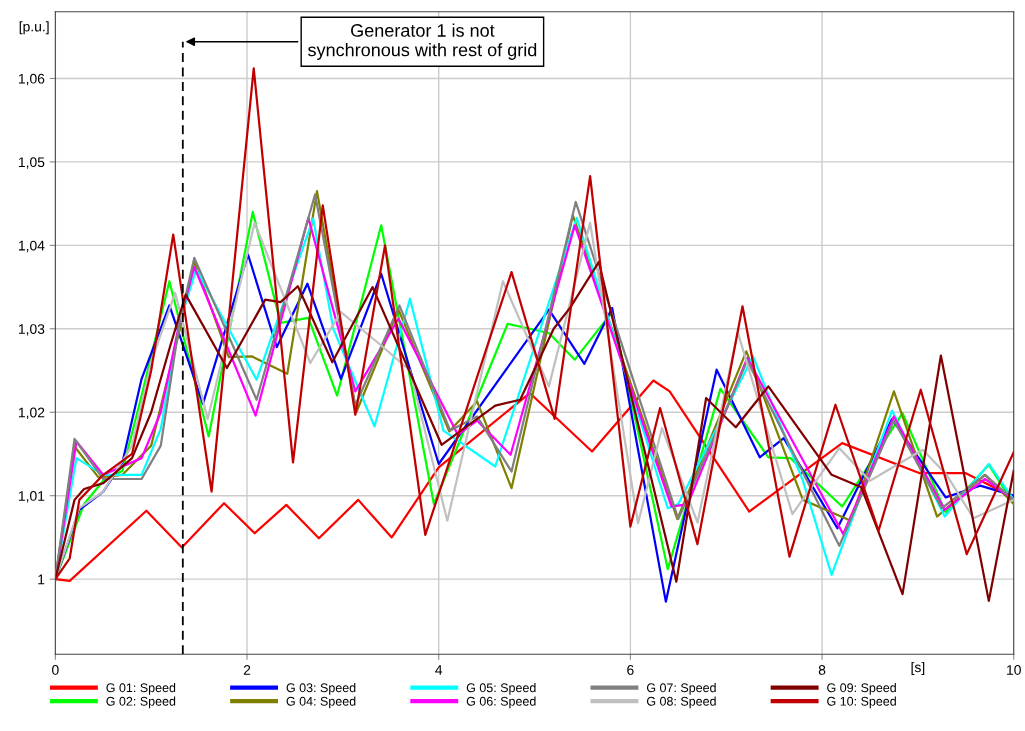 The height and width of the screenshot is (731, 1025). I want to click on y-tick-label: 1,06, so click(31, 79).